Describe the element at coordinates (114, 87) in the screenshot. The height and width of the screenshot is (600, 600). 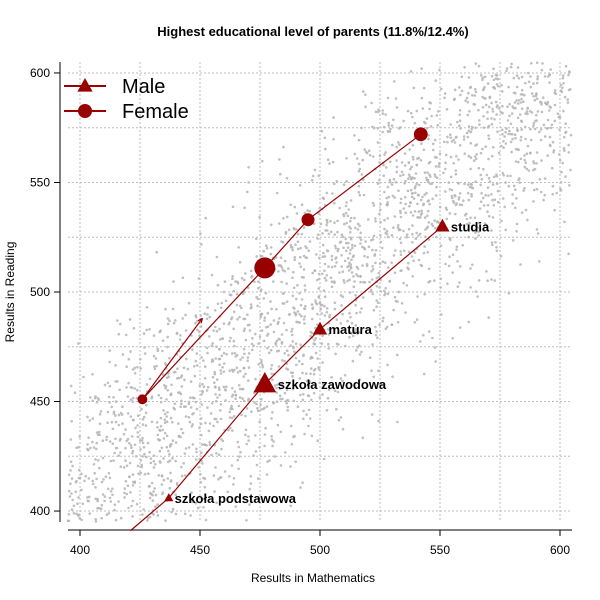
I see `legend-item-male: Male` at that location.